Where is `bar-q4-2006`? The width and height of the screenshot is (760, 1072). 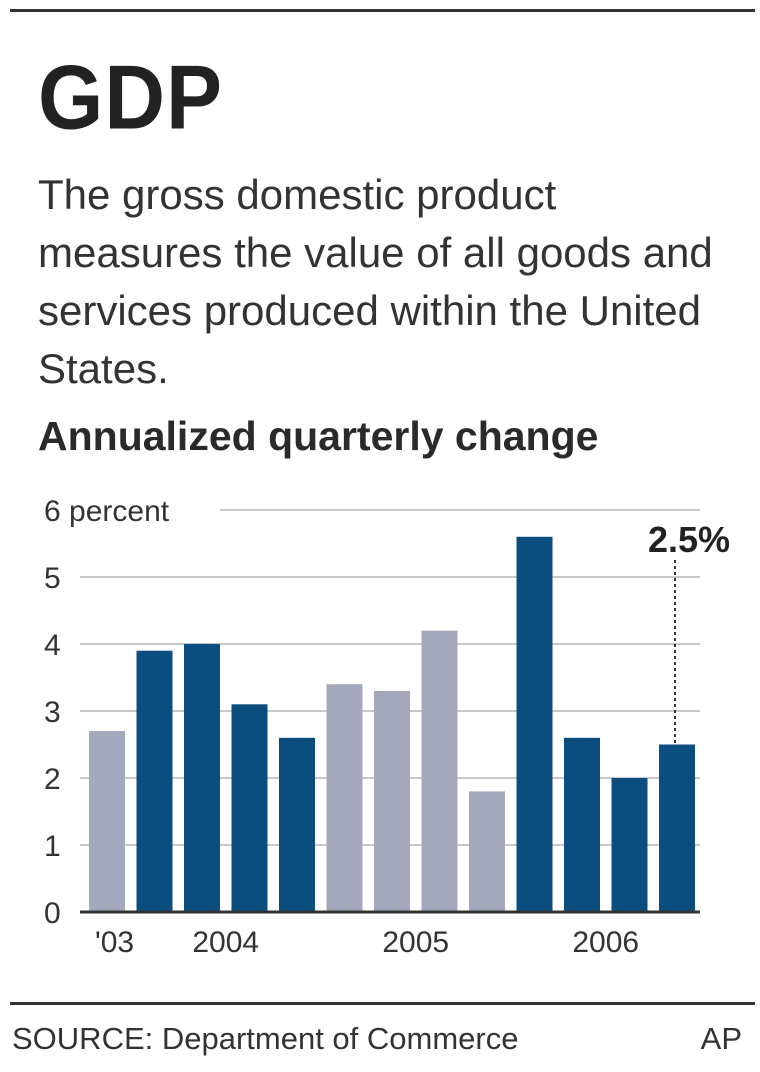 bar-q4-2006 is located at coordinates (677, 828).